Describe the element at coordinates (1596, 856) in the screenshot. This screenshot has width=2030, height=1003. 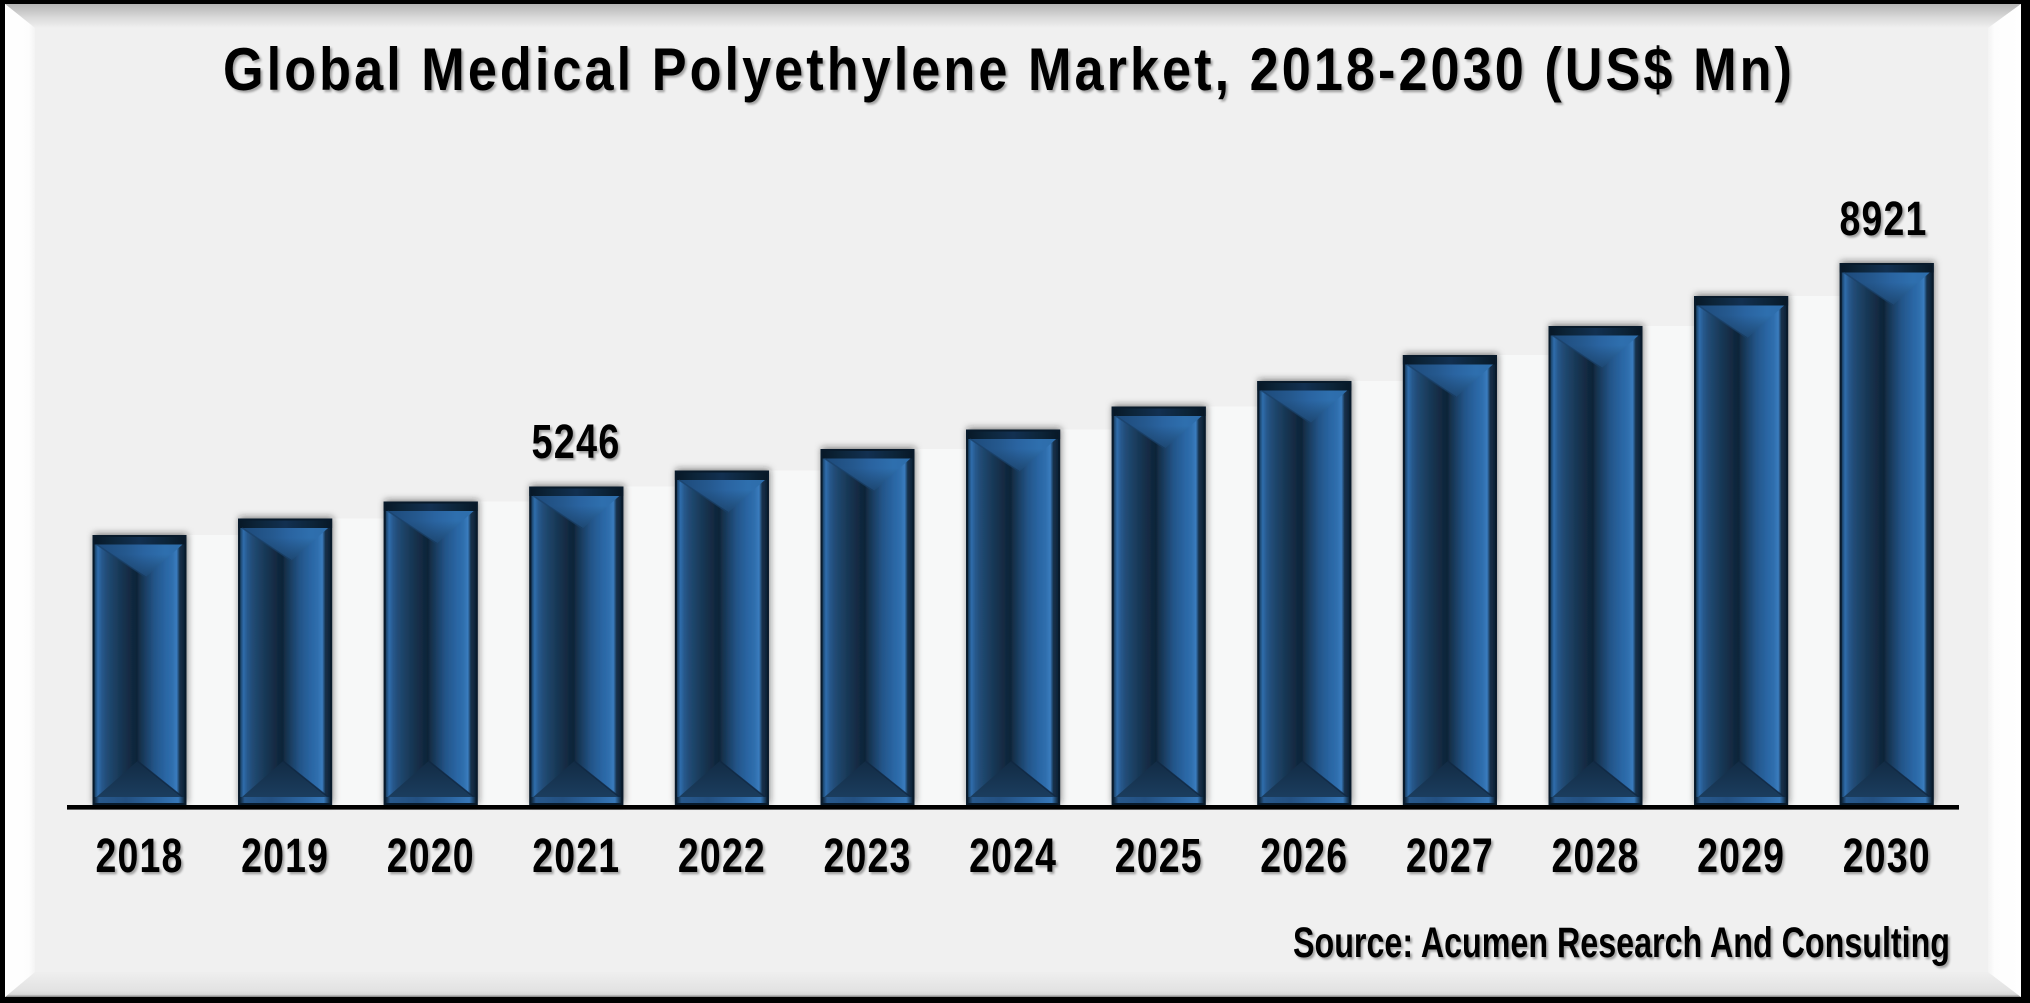
I see `svg-text: 2028` at that location.